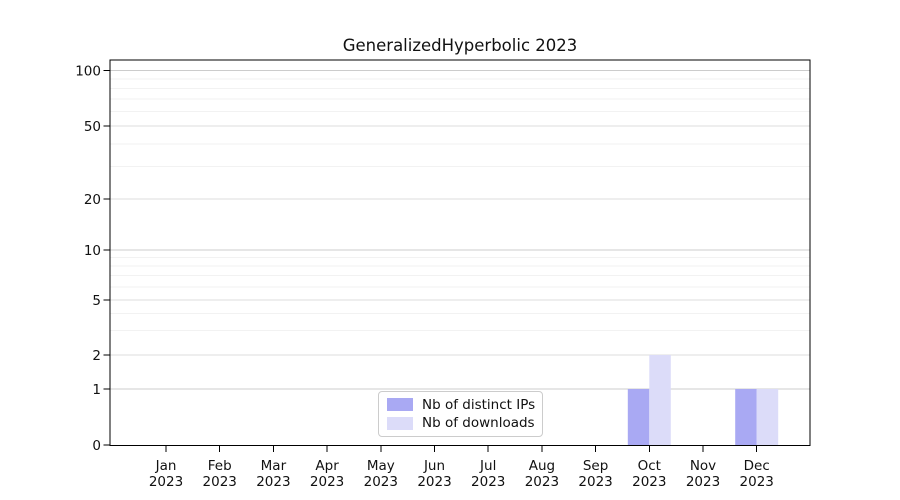 The image size is (900, 500). What do you see at coordinates (542, 466) in the screenshot?
I see `x-tick-label-month: Aug` at bounding box center [542, 466].